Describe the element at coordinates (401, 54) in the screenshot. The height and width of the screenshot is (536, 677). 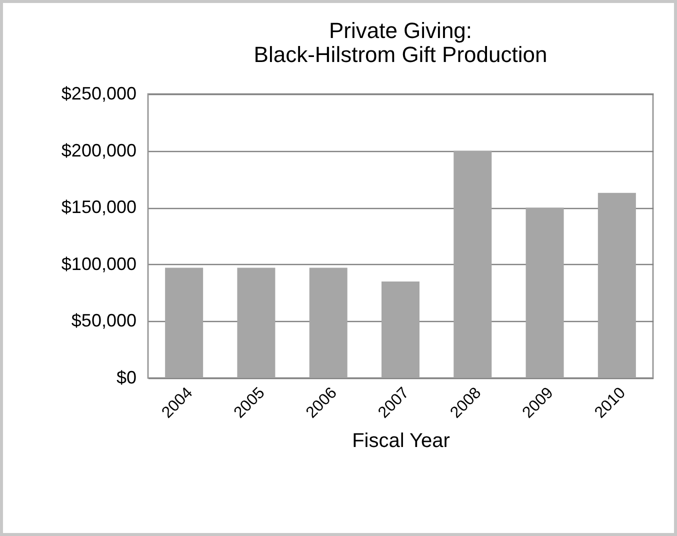
I see `text: Black-Hilstrom Gift Production` at that location.